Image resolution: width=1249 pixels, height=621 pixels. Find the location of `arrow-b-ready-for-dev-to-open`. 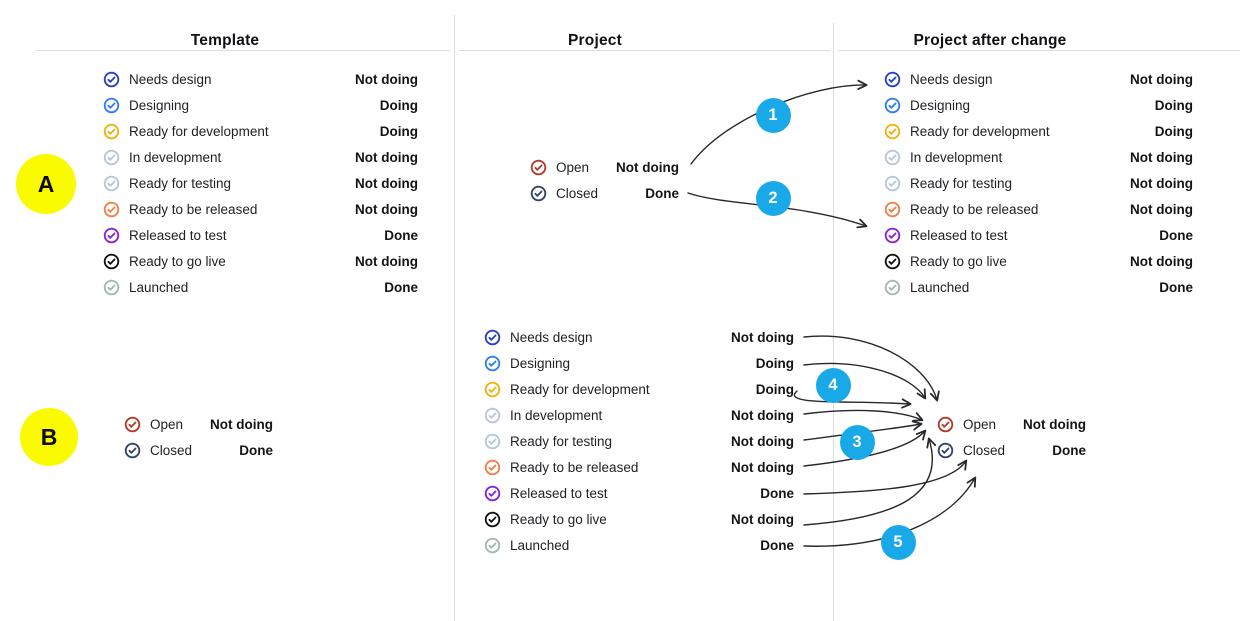

arrow-b-ready-for-dev-to-open is located at coordinates (852, 399).